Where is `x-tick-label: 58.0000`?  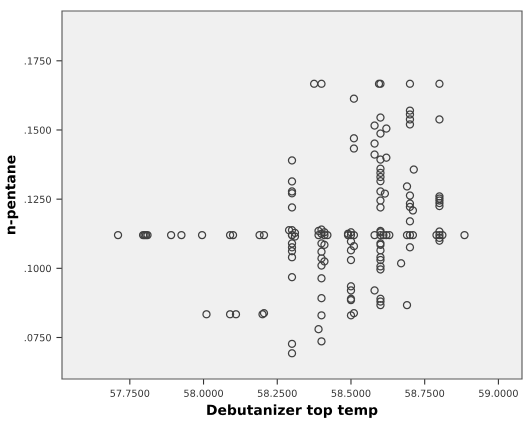
x-tick-label: 58.0000 is located at coordinates (203, 393).